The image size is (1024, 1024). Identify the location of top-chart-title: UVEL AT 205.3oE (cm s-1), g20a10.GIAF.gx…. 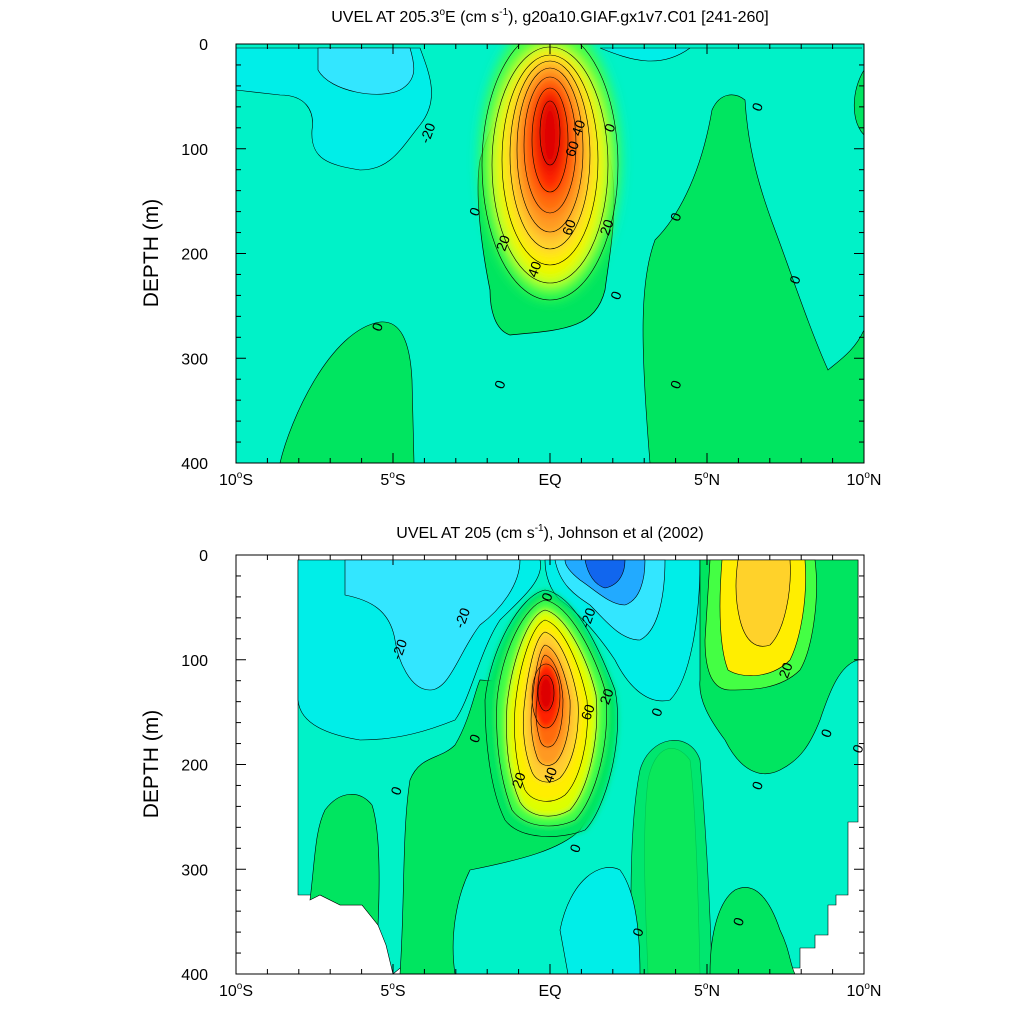
(550, 16).